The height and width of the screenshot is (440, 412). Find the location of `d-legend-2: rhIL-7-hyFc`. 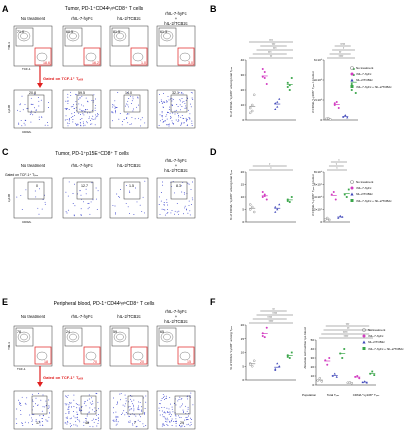

d-legend-2: rhIL-7-hyFc is located at coordinates (364, 188).